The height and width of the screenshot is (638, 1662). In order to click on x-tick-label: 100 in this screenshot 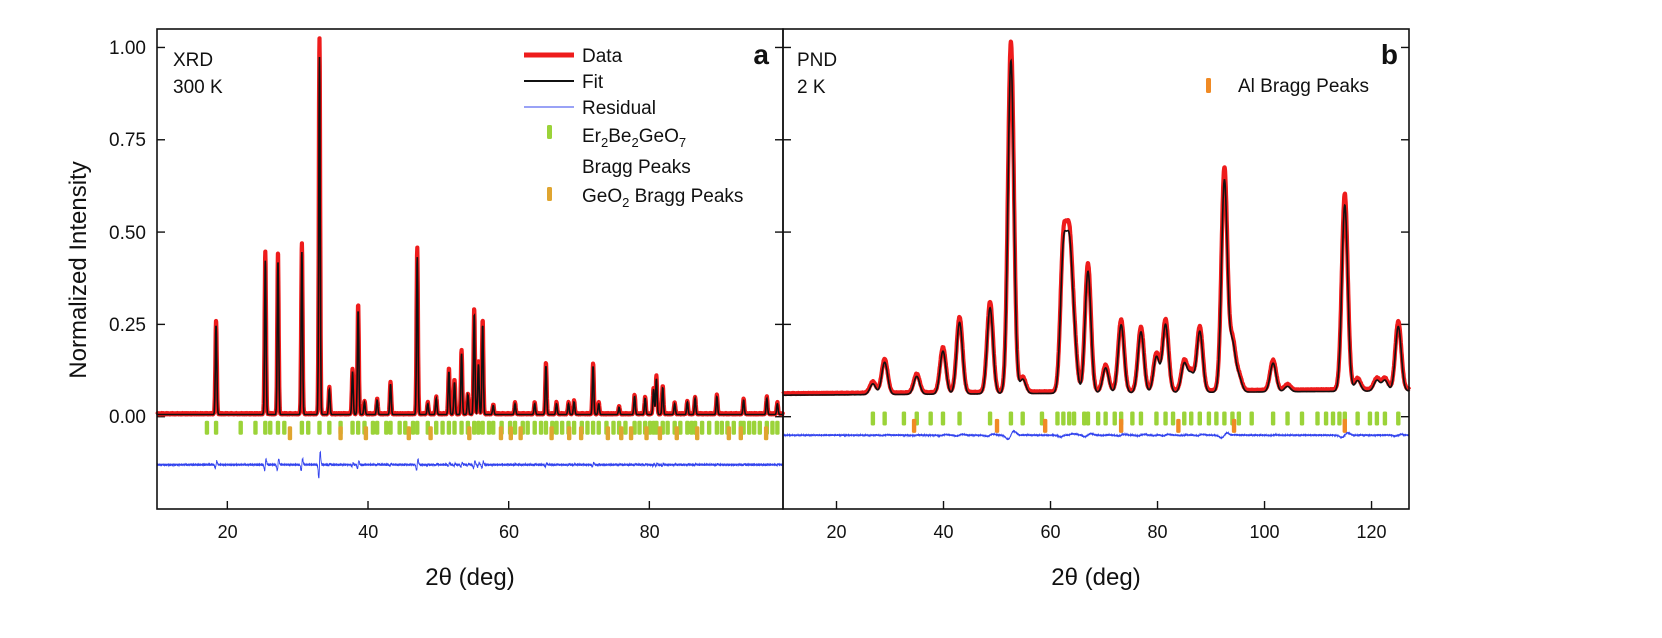, I will do `click(1264, 532)`.